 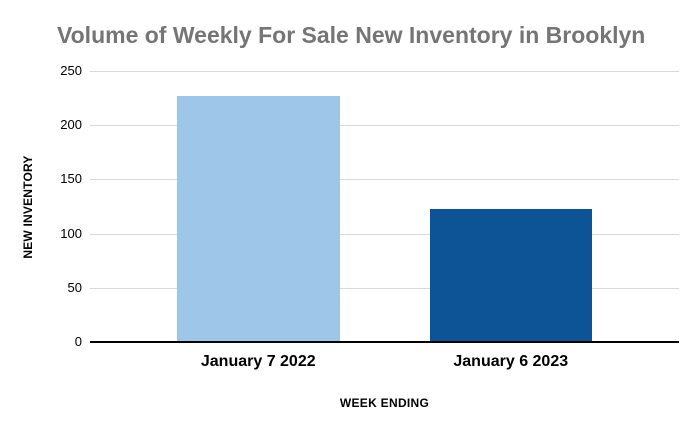 What do you see at coordinates (74, 287) in the screenshot?
I see `y-tick-label: 50` at bounding box center [74, 287].